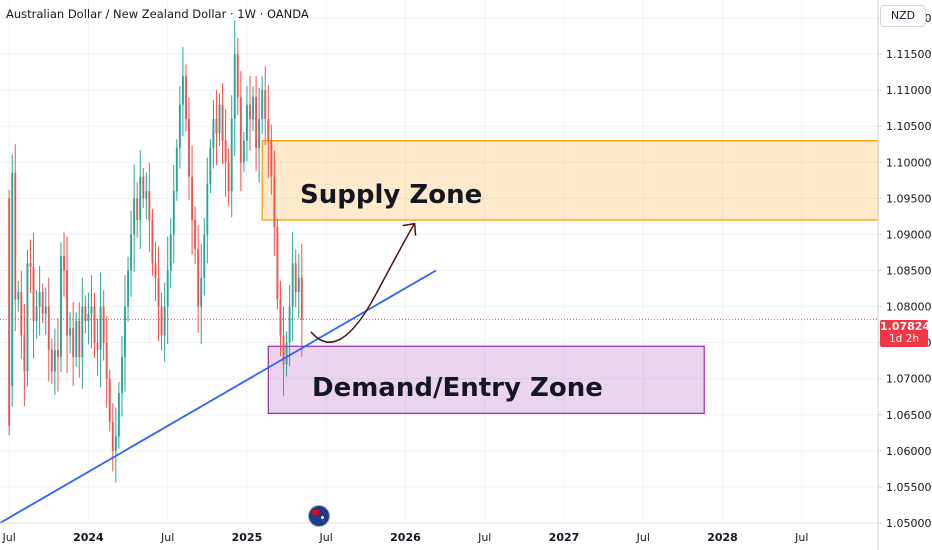  Describe the element at coordinates (457, 388) in the screenshot. I see `demand-zone-label: Demand/Entry Zone` at that location.